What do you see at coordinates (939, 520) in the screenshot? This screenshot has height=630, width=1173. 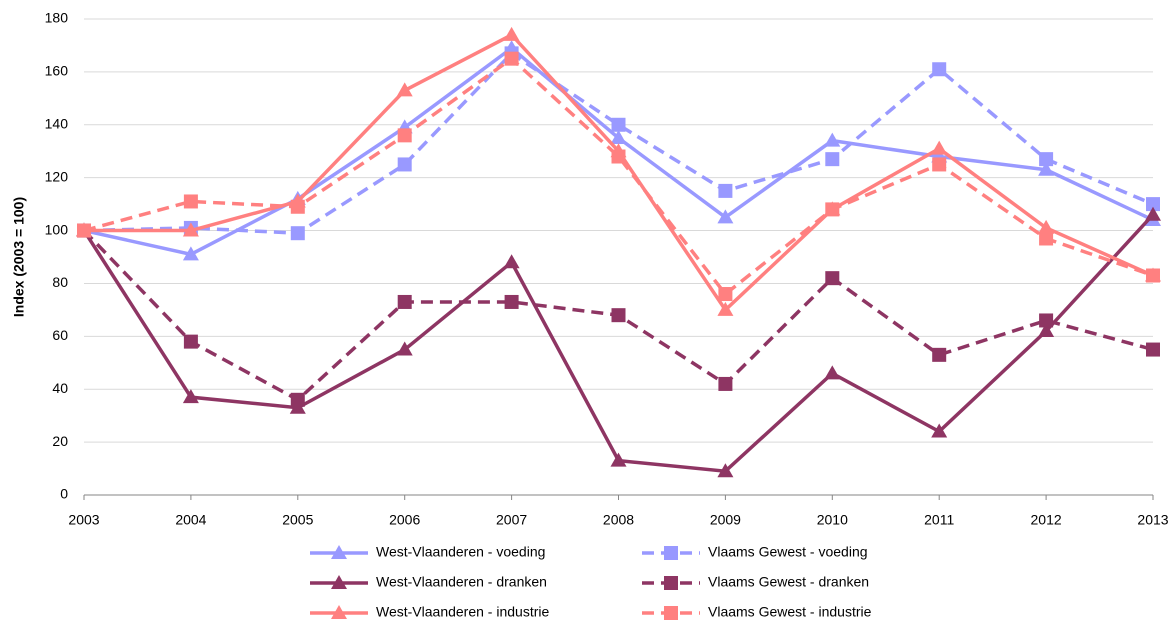 I see `x-tick-label: 2011` at bounding box center [939, 520].